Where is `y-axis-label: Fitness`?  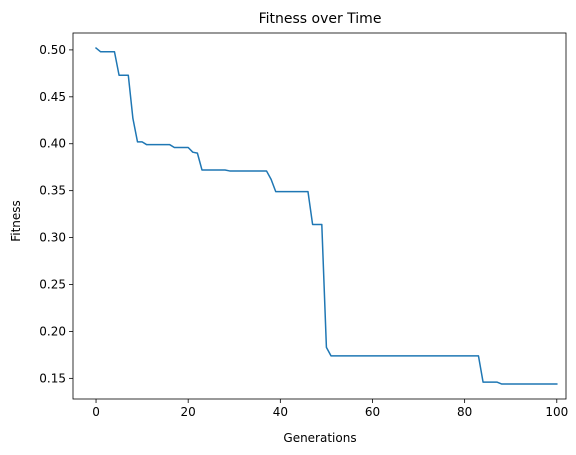
y-axis-label: Fitness is located at coordinates (16, 221).